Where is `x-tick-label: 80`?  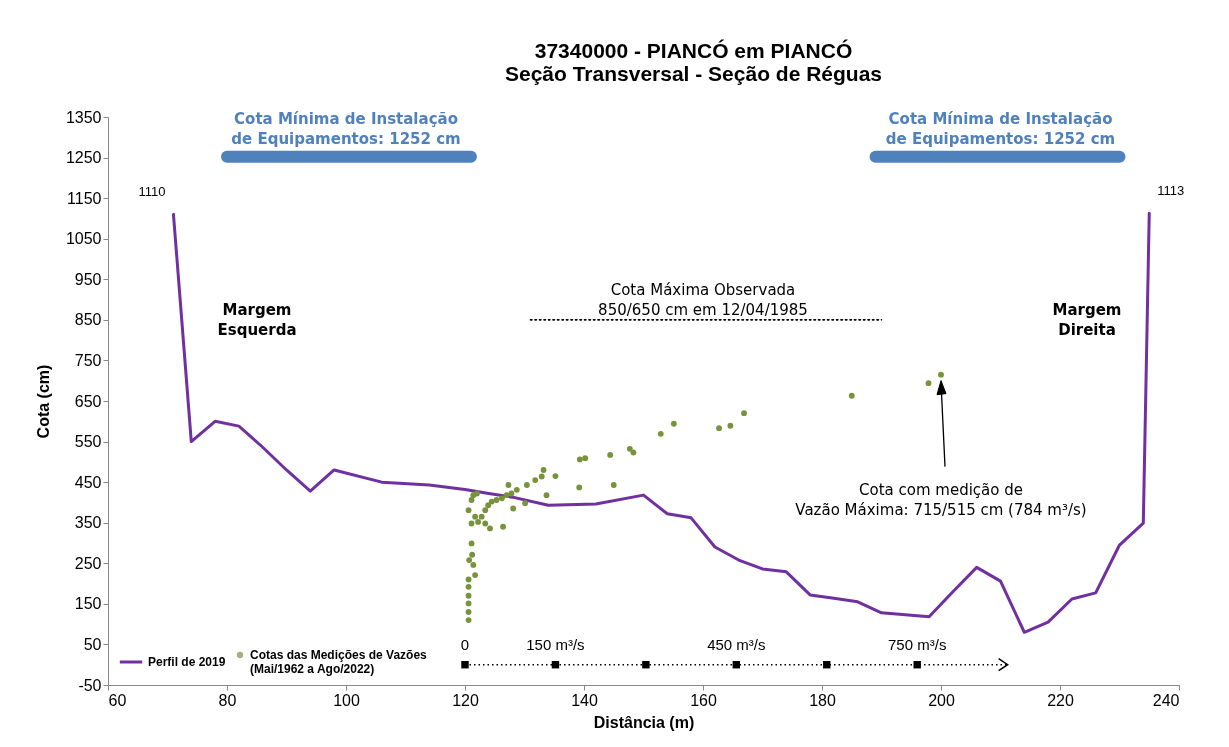
x-tick-label: 80 is located at coordinates (227, 700).